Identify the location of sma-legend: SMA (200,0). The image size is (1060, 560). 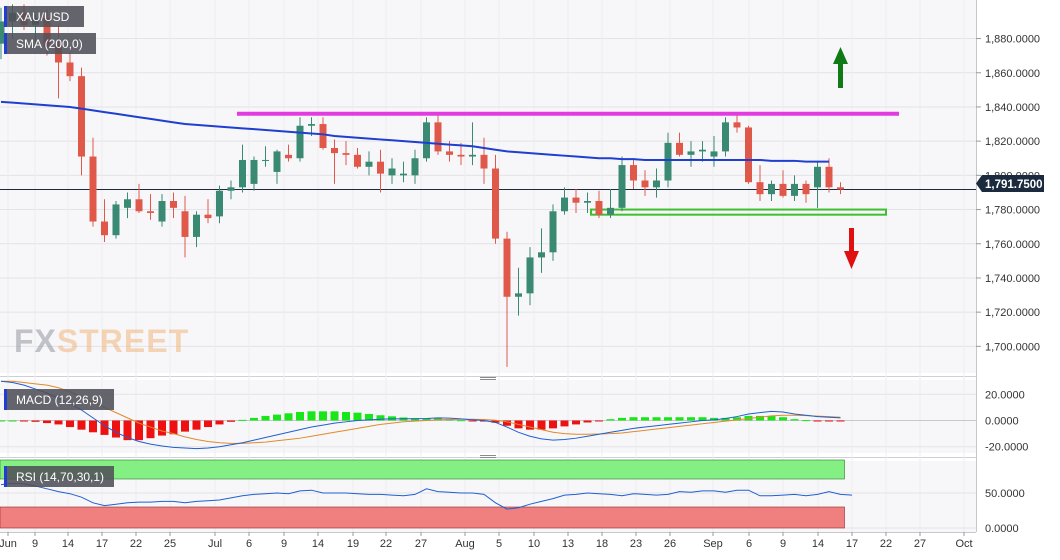
(50, 43).